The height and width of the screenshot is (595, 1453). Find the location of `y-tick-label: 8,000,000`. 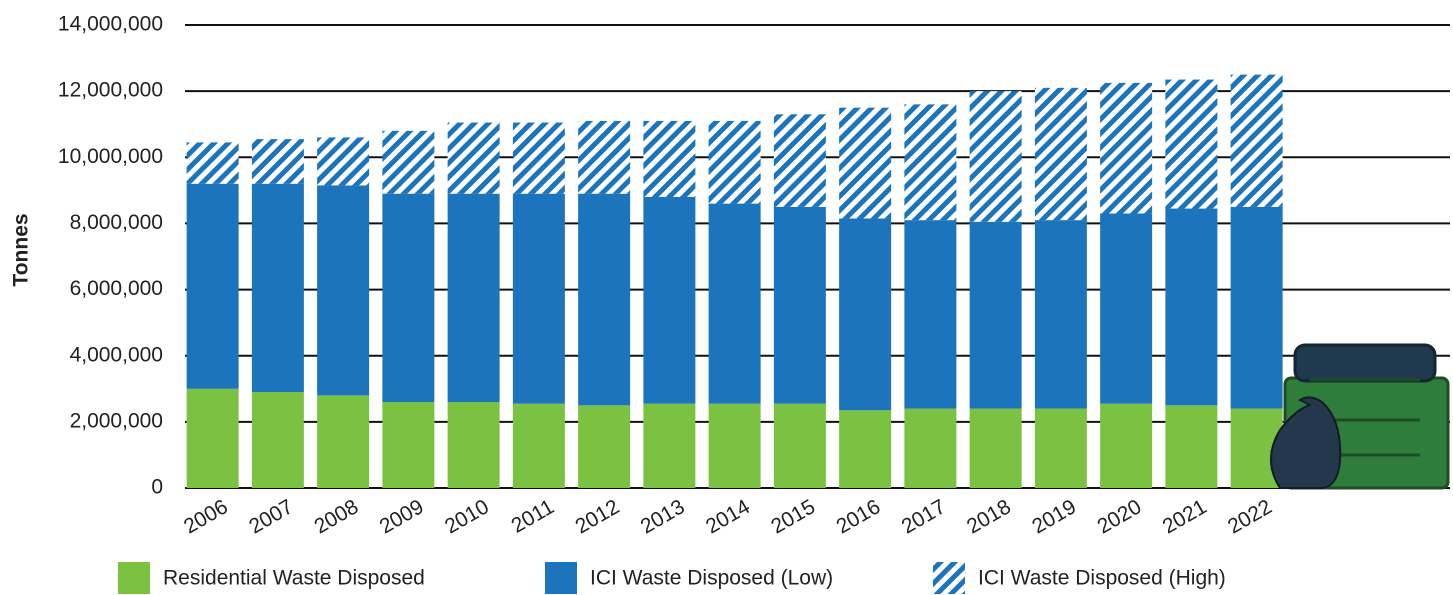

y-tick-label: 8,000,000 is located at coordinates (116, 222).